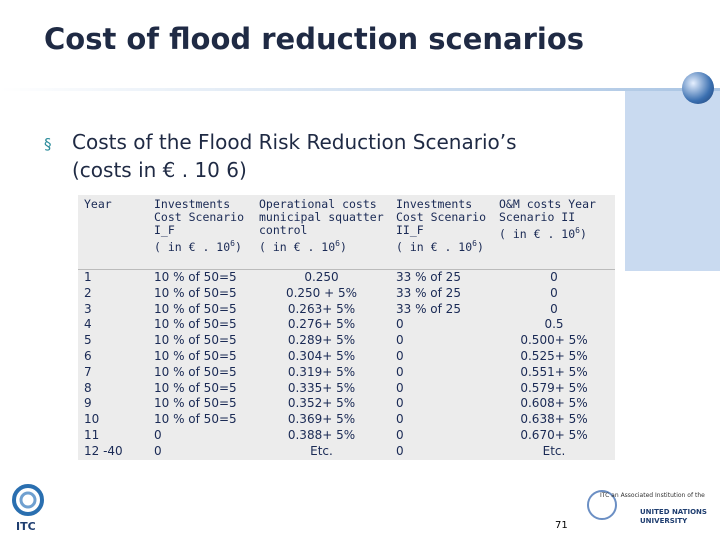 The width and height of the screenshot is (720, 540). Describe the element at coordinates (673, 516) in the screenshot. I see `university-name: UNITED NATIONS UNIVERSITY` at that location.